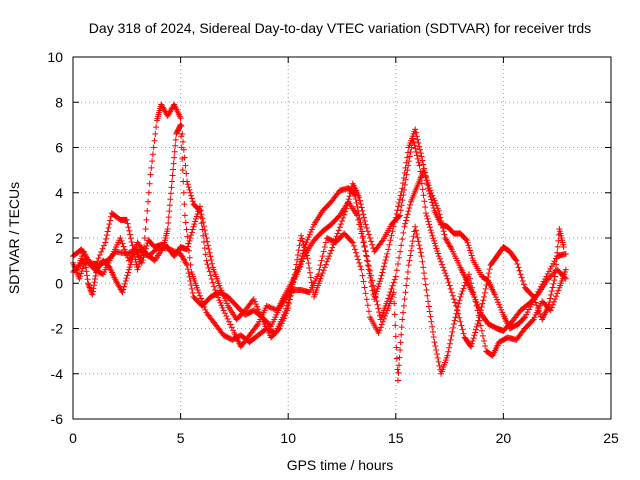 This screenshot has height=480, width=640. What do you see at coordinates (504, 438) in the screenshot?
I see `x-tick-label: 20` at bounding box center [504, 438].